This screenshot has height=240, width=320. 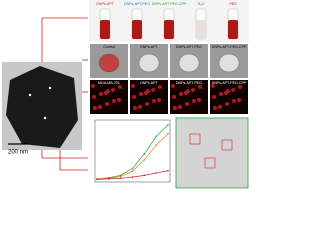 I want to click on vial-label: DNPs-APT-PEG-CPP, so click(x=169, y=4).